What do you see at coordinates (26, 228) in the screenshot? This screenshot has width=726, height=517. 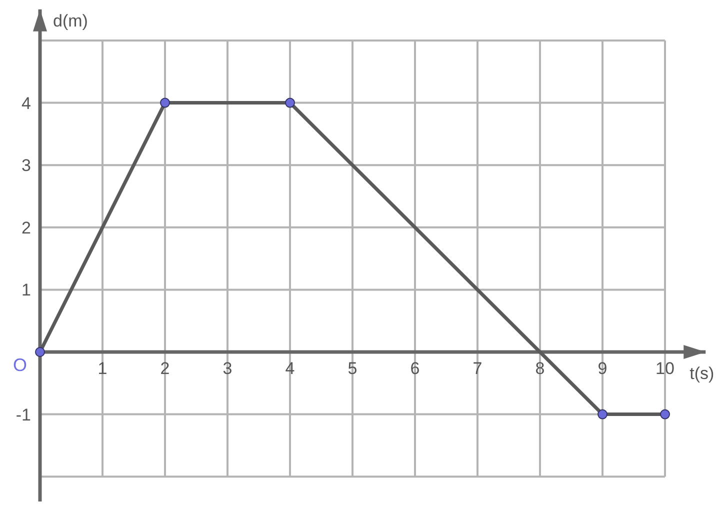 I see `y-tick-label: 2` at bounding box center [26, 228].